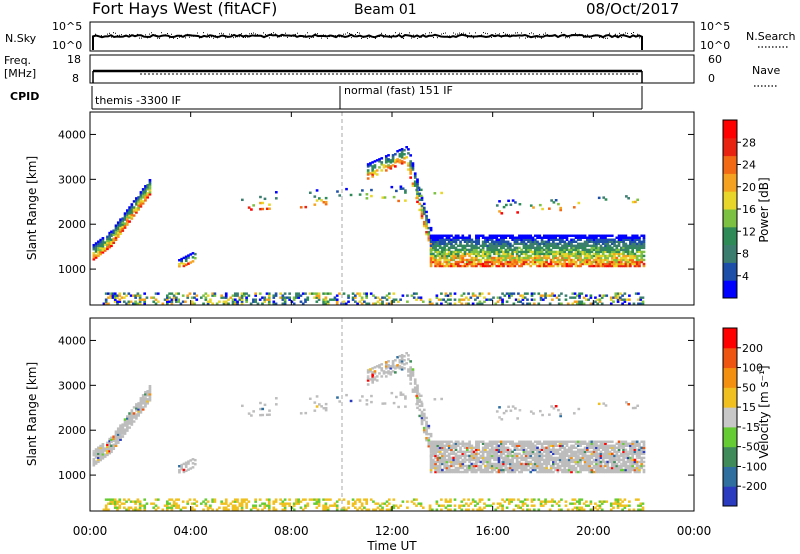 This screenshot has width=800, height=554. I want to click on power-colorbar-label: Power [dB], so click(764, 209).